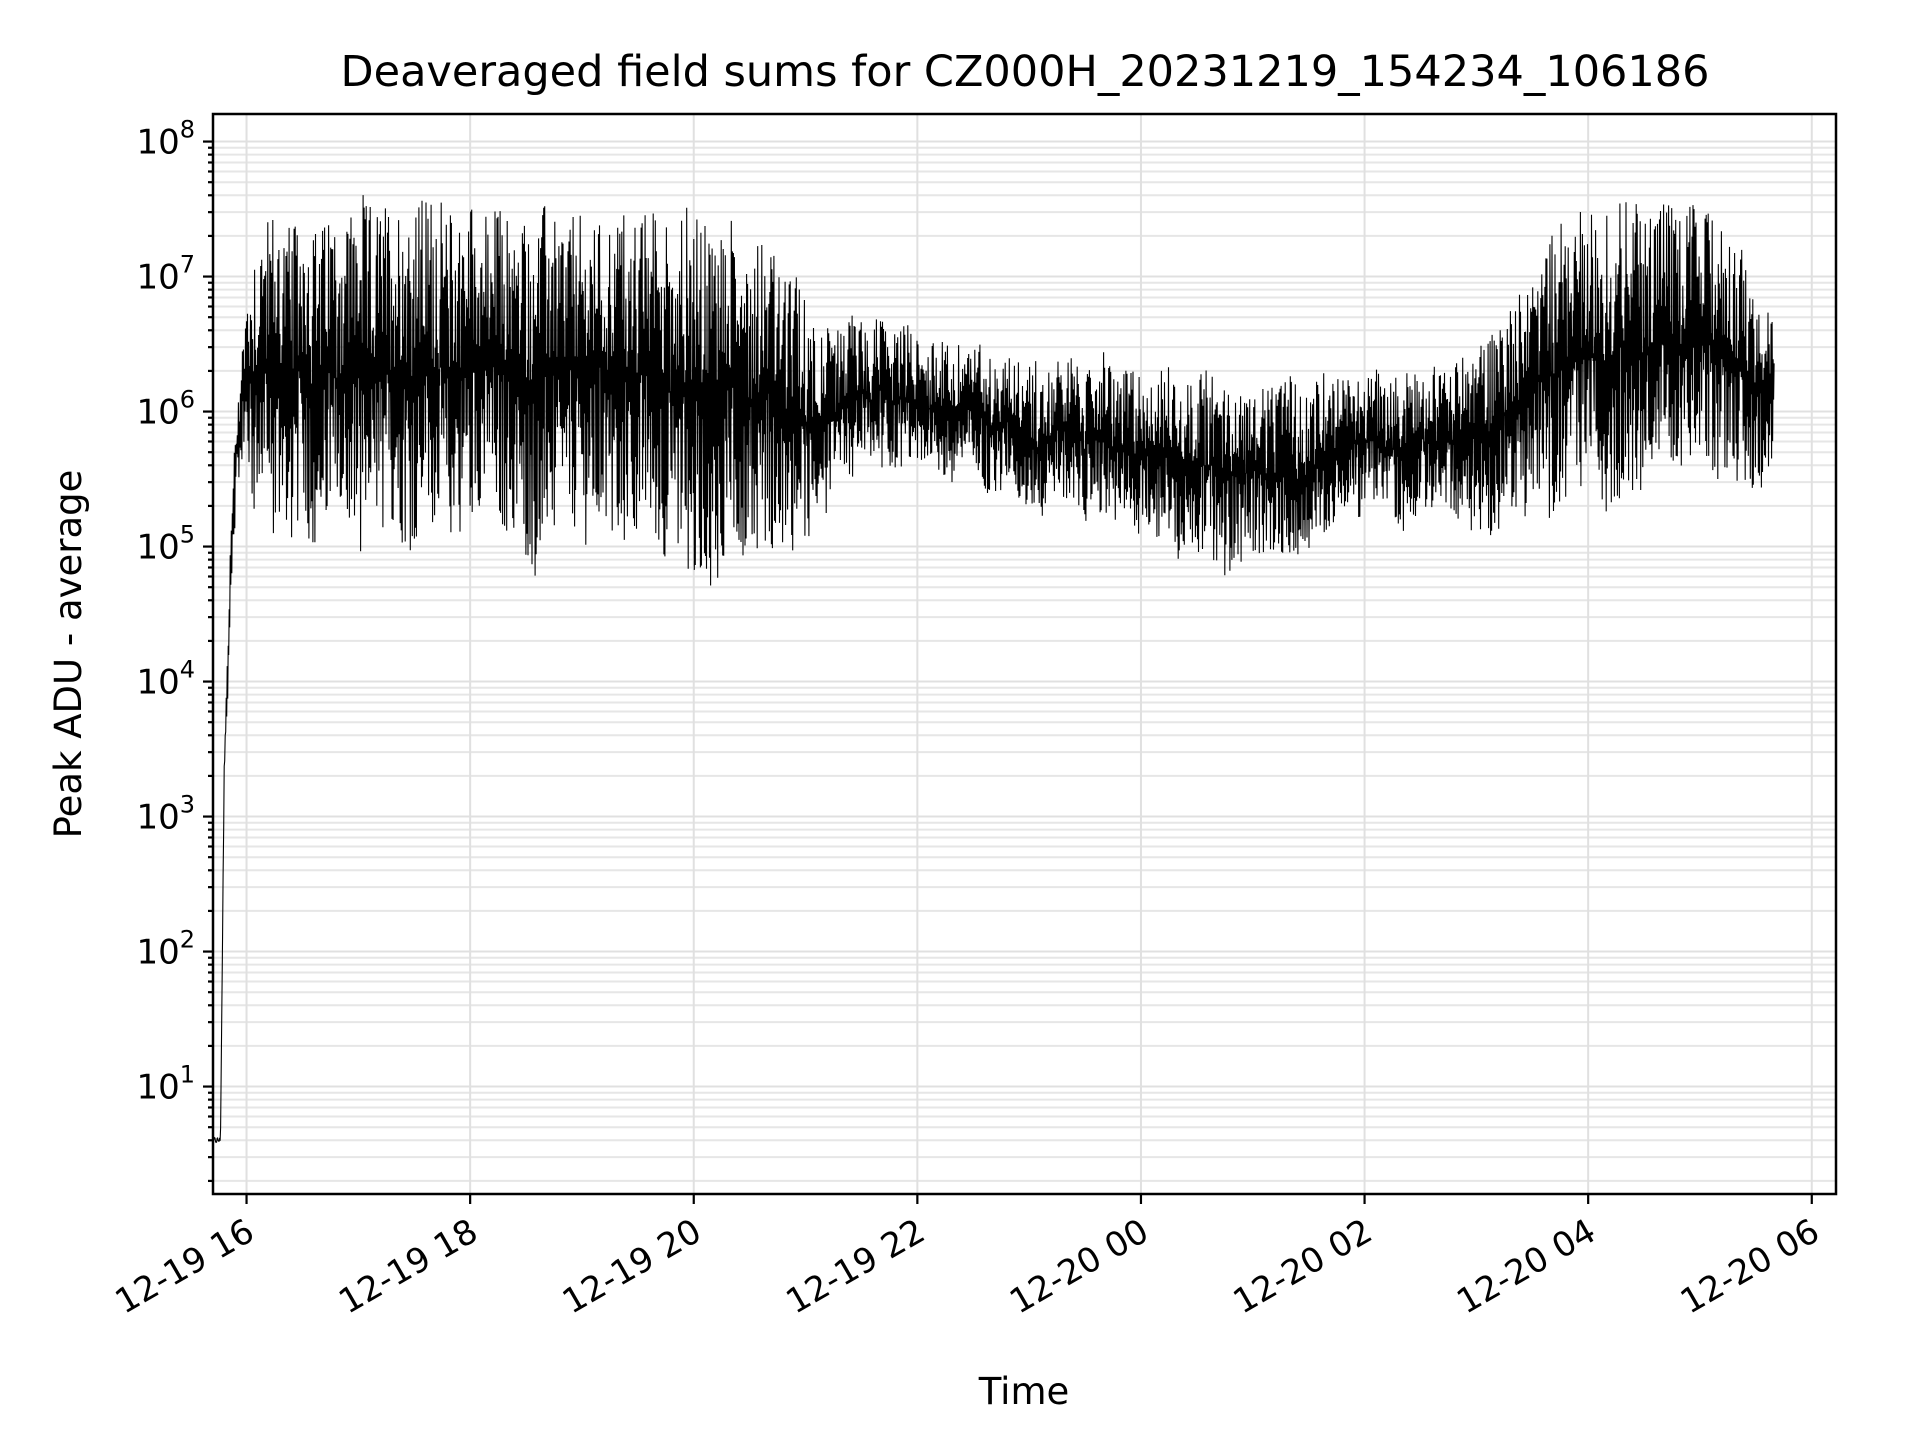  What do you see at coordinates (187, 940) in the screenshot?
I see `y-tick-label-exp: 2` at bounding box center [187, 940].